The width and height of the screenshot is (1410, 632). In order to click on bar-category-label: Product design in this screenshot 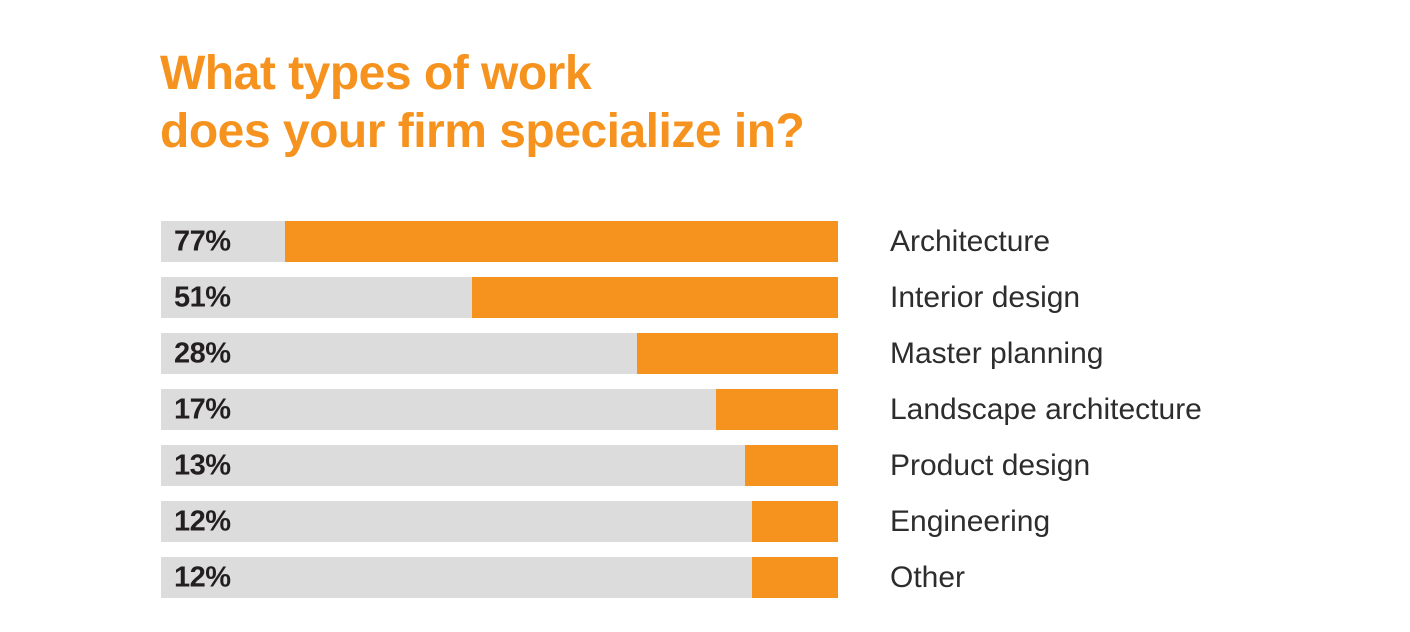, I will do `click(990, 465)`.